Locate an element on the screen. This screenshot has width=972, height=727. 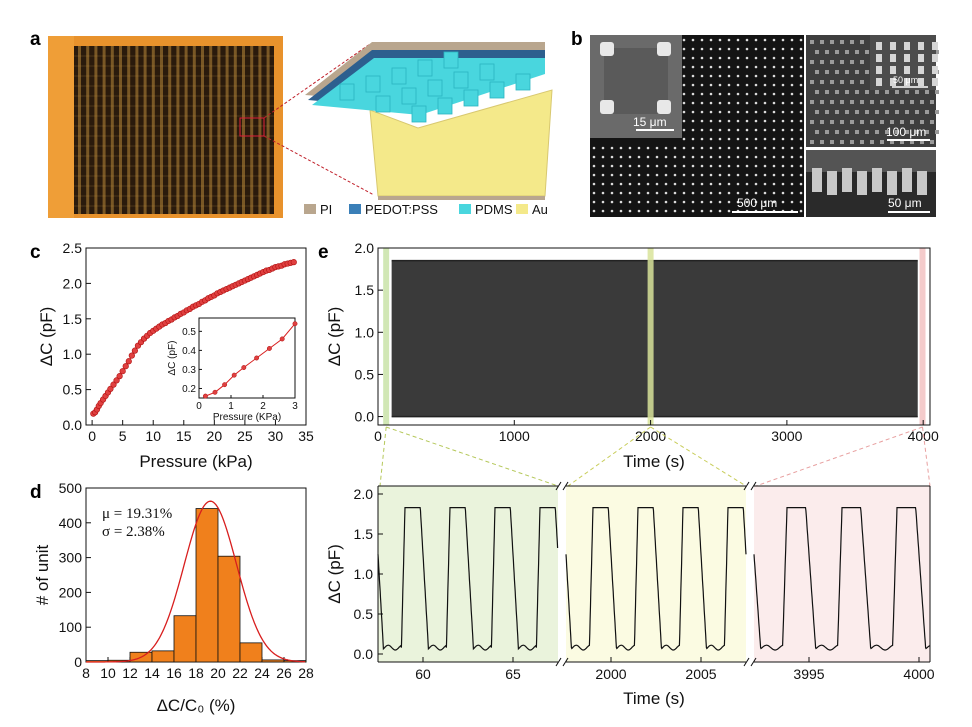
inset-point is located at coordinates (257, 358).